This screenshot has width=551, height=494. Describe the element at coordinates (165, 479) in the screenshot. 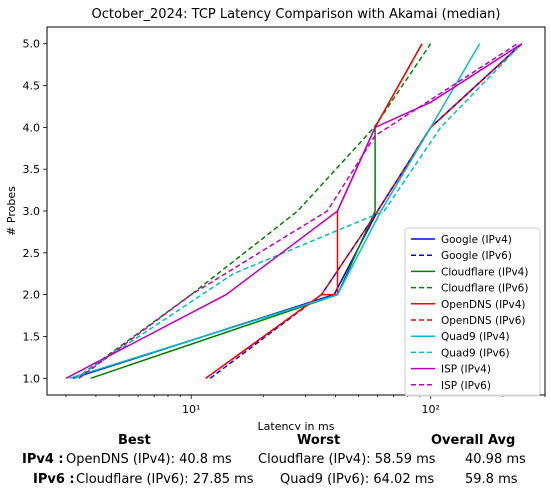

I see `ipv6-best-value: Cloudflare (IPv6): 27.85 ms` at that location.